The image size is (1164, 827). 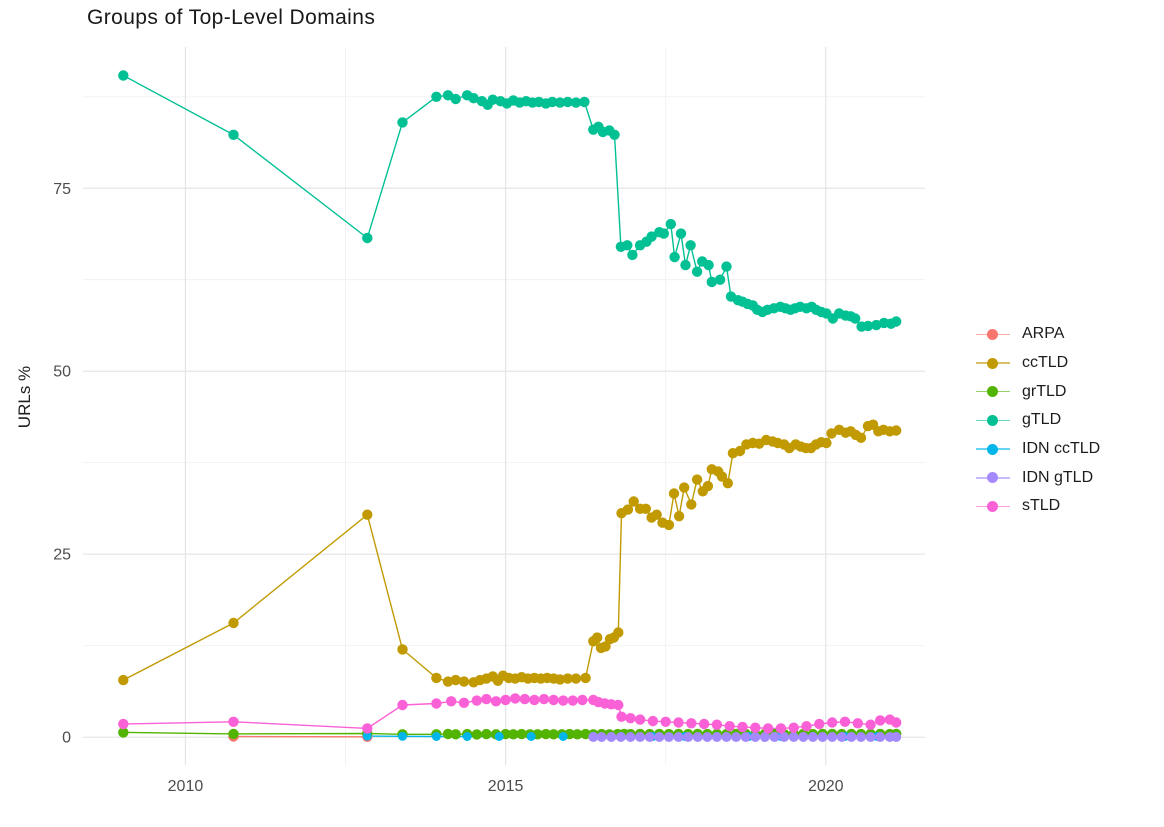 I want to click on legend-item-idn-cctld: IDN ccTLD, so click(x=1038, y=449).